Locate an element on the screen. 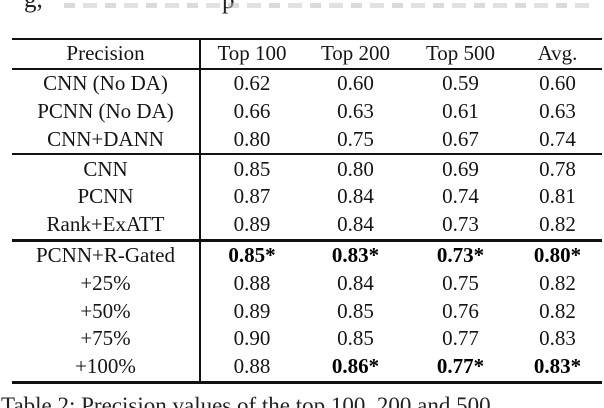 Image resolution: width=604 pixels, height=408 pixels. col-header-top100: Top 100 is located at coordinates (252, 53).